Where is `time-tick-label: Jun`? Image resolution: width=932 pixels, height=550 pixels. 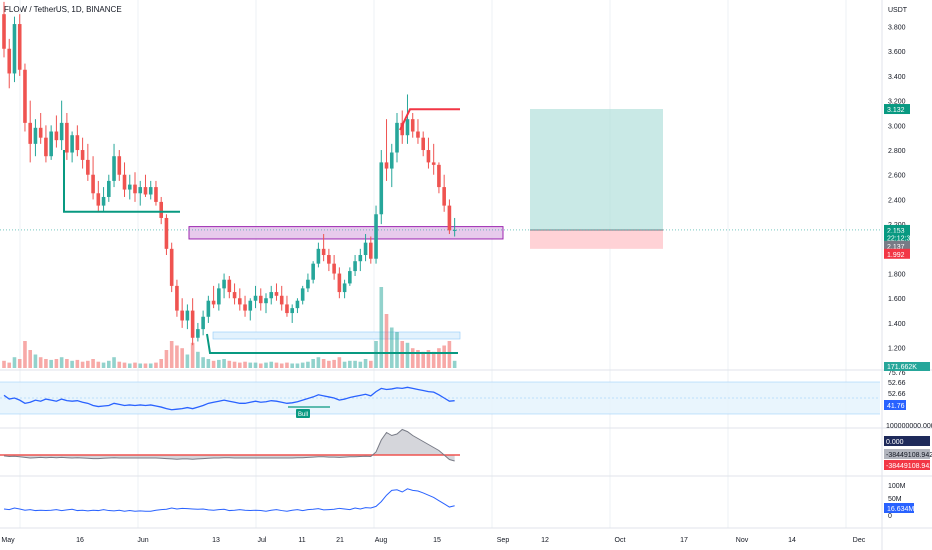 time-tick-label: Jun is located at coordinates (142, 540).